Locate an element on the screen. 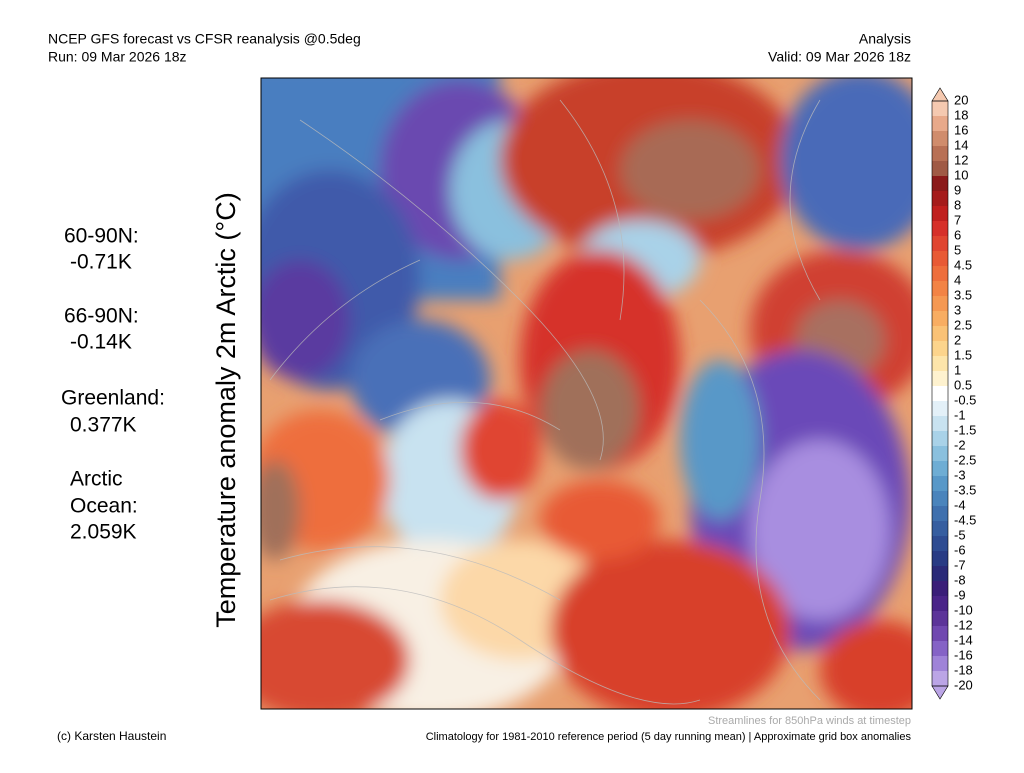 The width and height of the screenshot is (1024, 773). colorbar-label: -14 is located at coordinates (963, 639).